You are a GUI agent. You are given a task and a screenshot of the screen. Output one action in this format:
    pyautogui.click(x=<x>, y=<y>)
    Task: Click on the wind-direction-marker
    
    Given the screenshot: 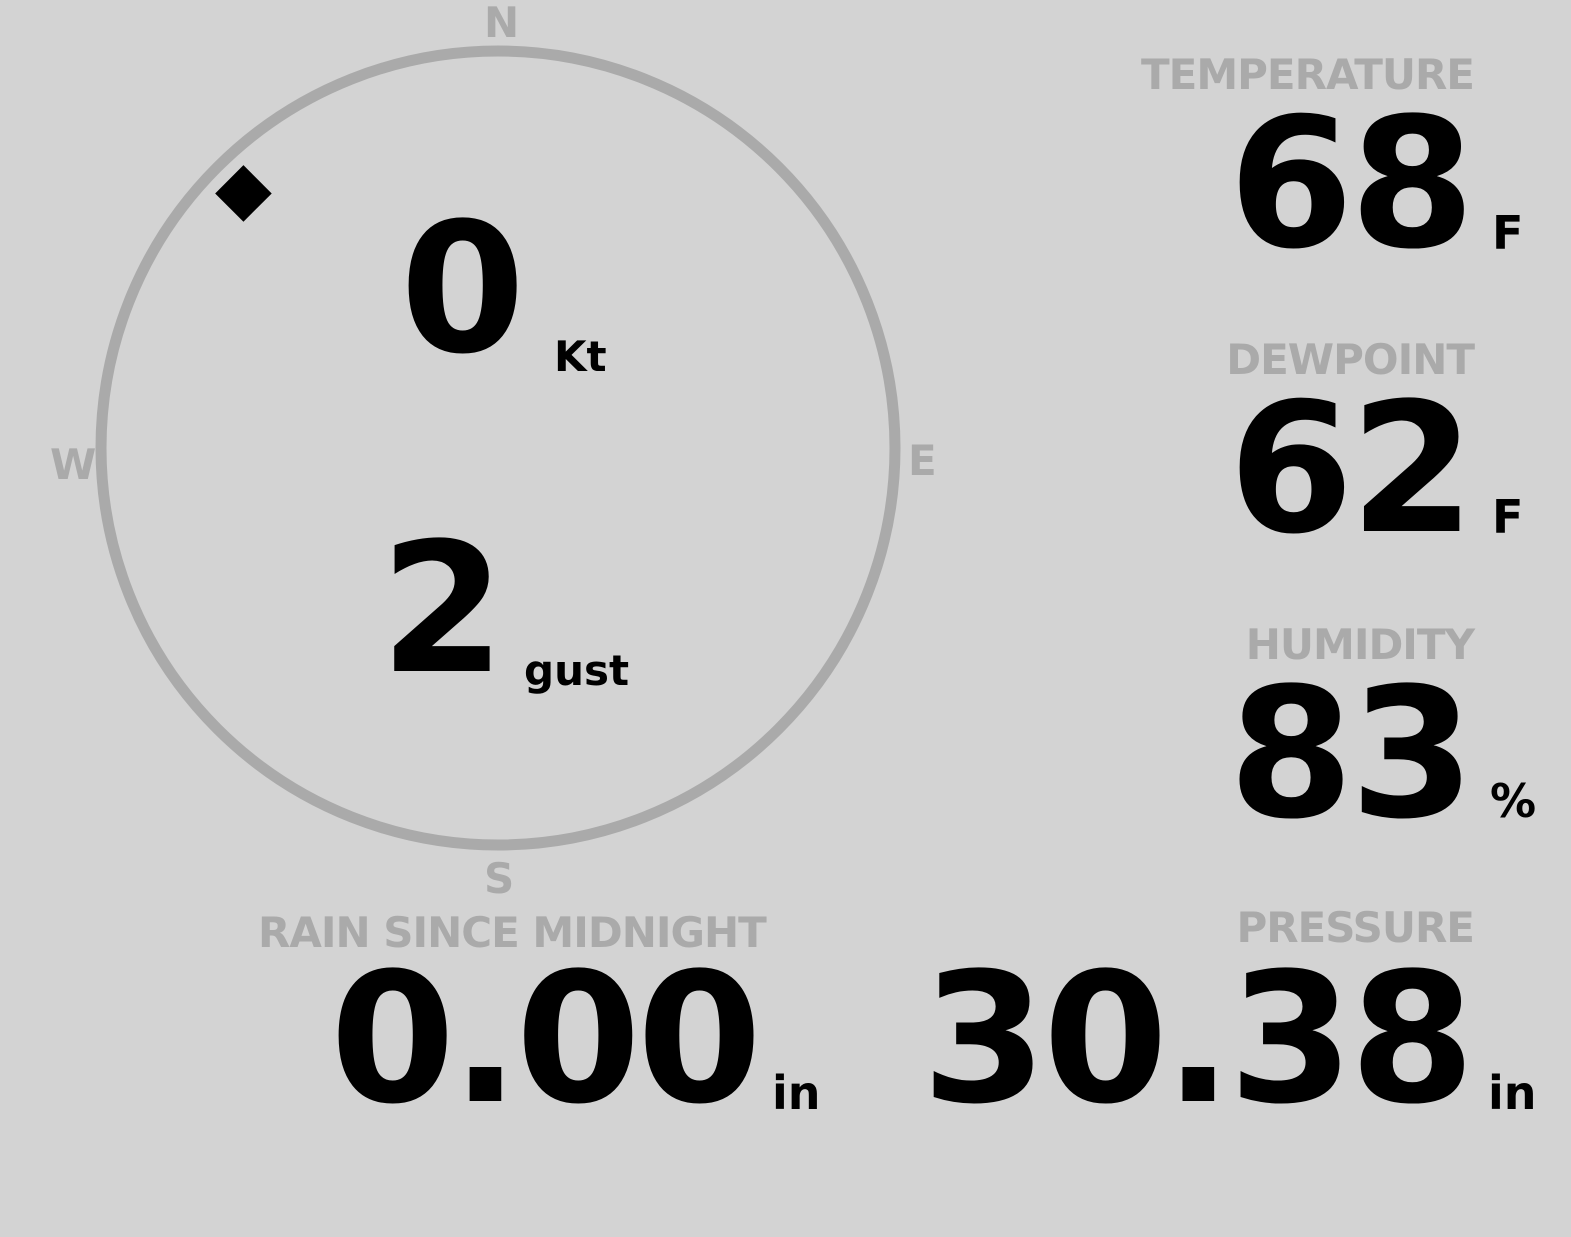 What is the action you would take?
    pyautogui.click(x=243, y=193)
    